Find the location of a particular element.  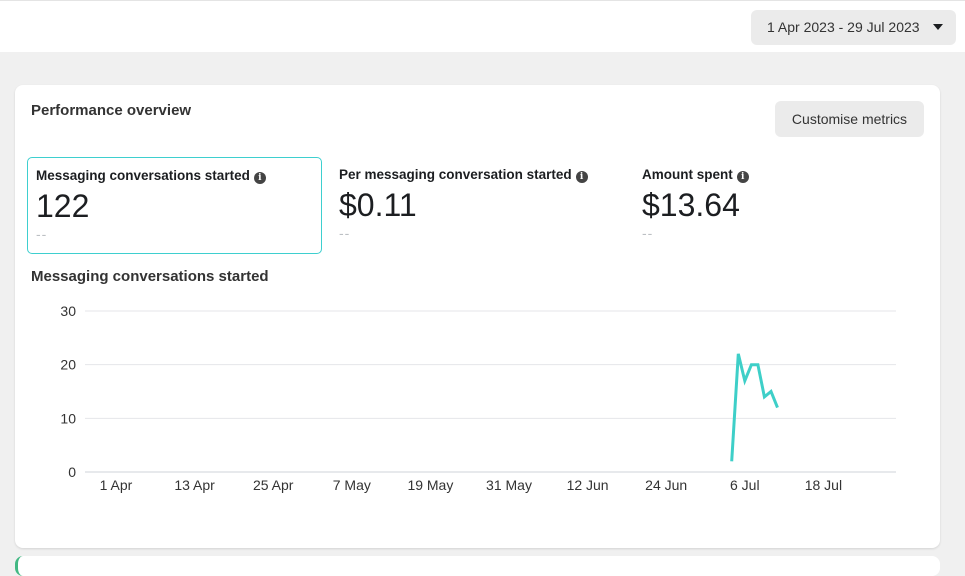

metric-label-text: Messaging conversations started is located at coordinates (143, 175).